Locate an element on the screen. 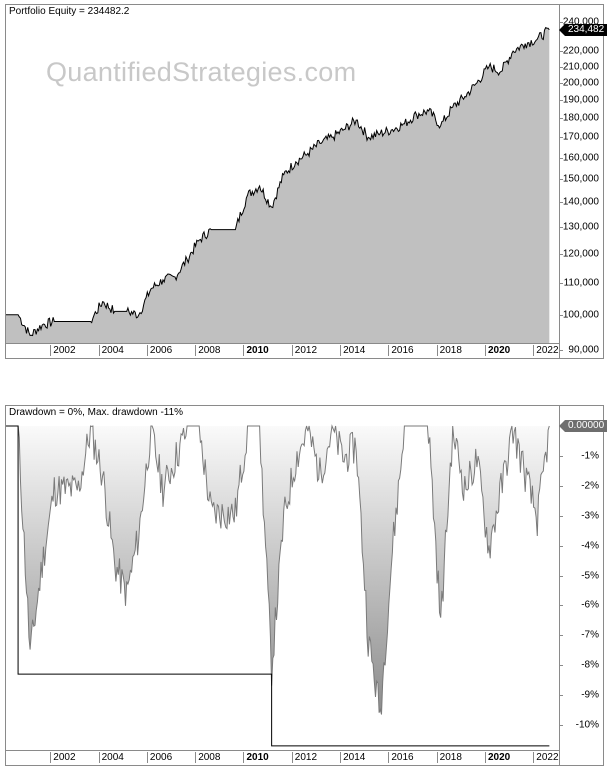  last-value-flag: 0.00000 is located at coordinates (583, 426).